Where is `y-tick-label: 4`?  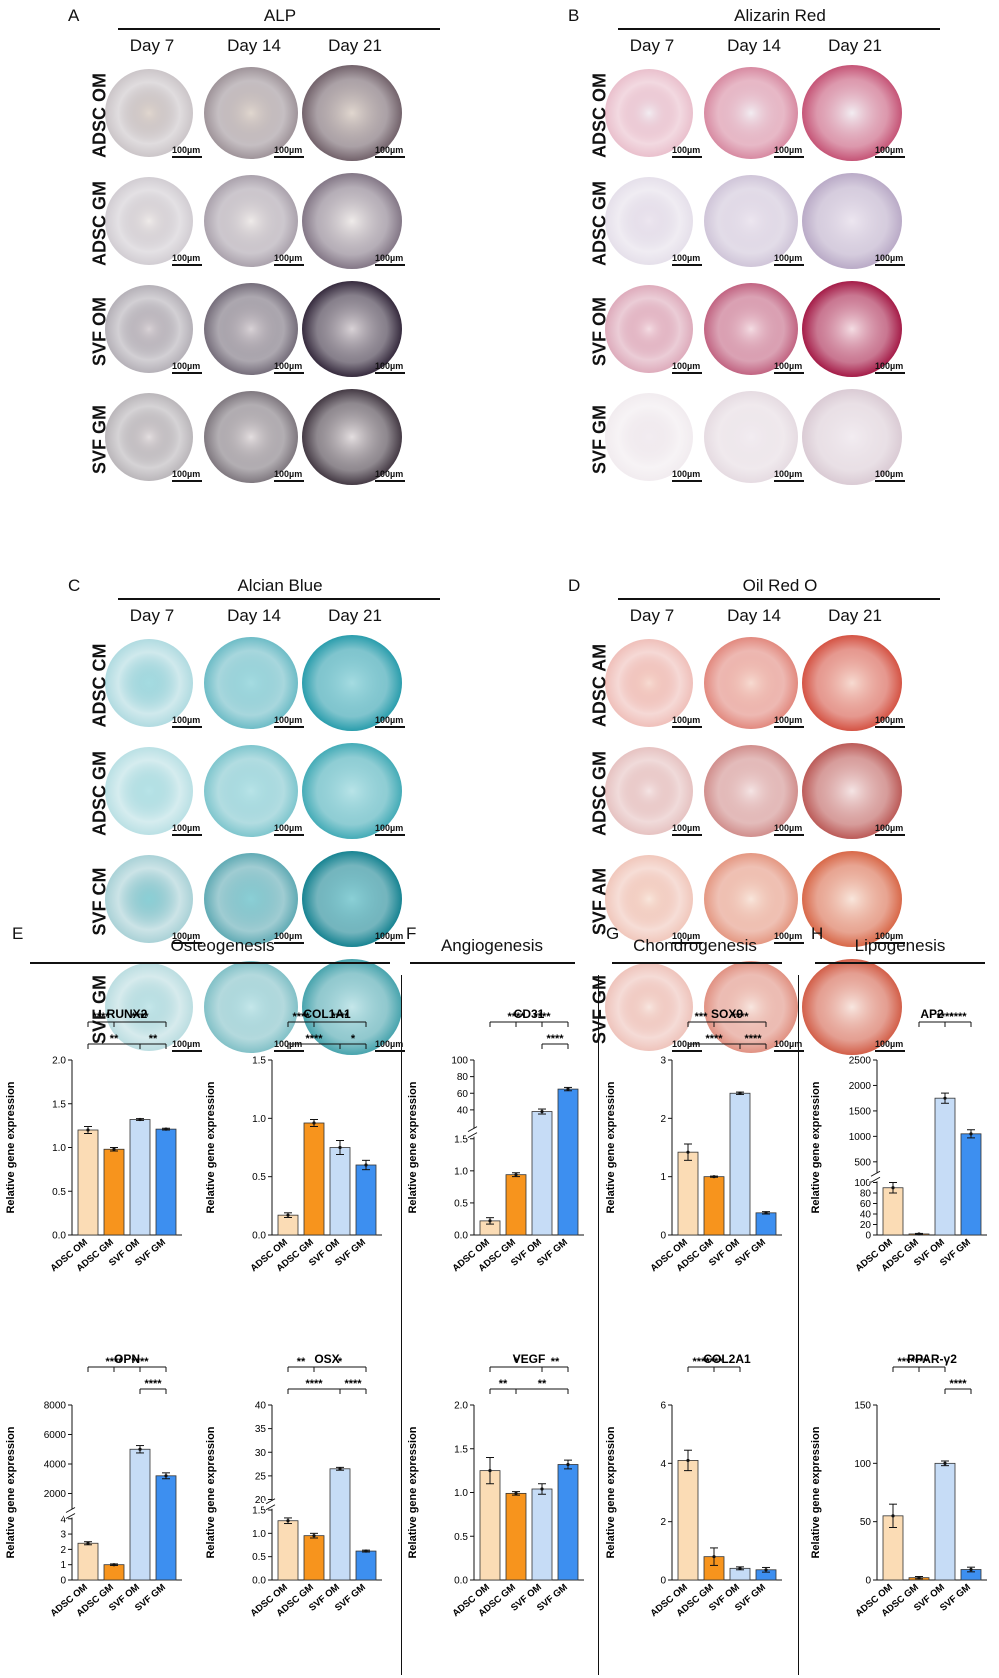
y-tick-label: 4 is located at coordinates (663, 1464).